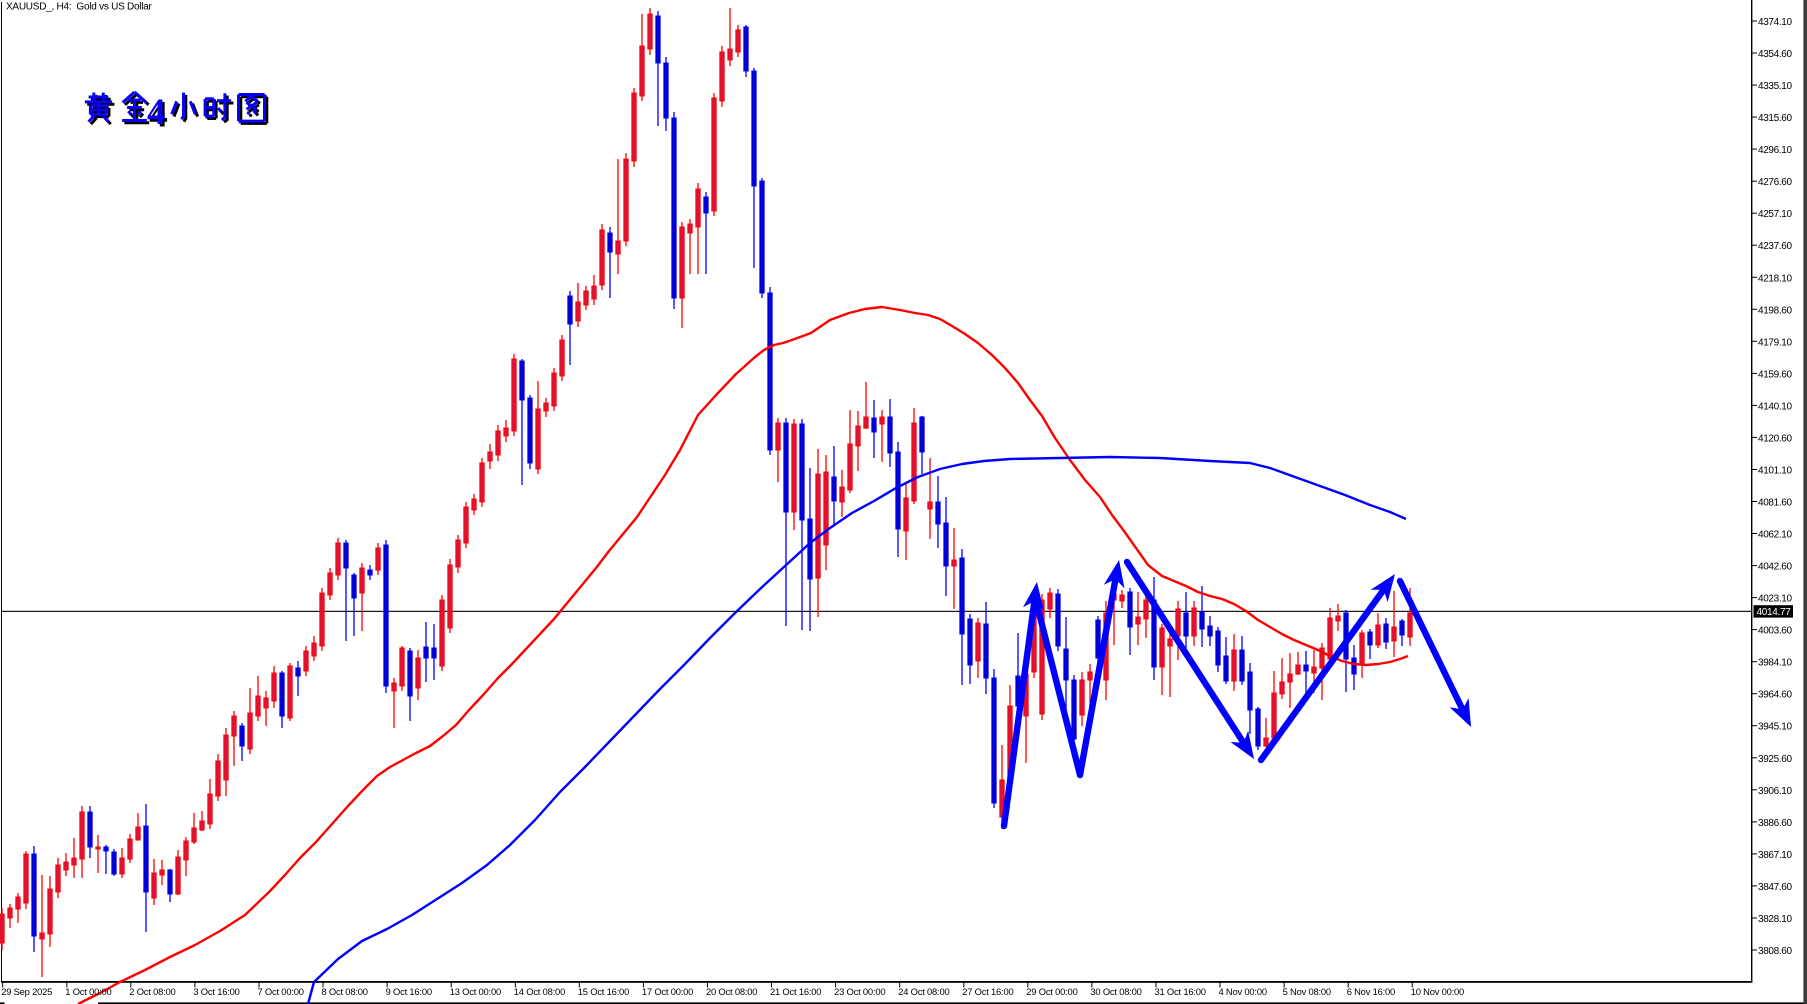 This screenshot has width=1807, height=1004. I want to click on svg-text: 4101.10, so click(1775, 471).